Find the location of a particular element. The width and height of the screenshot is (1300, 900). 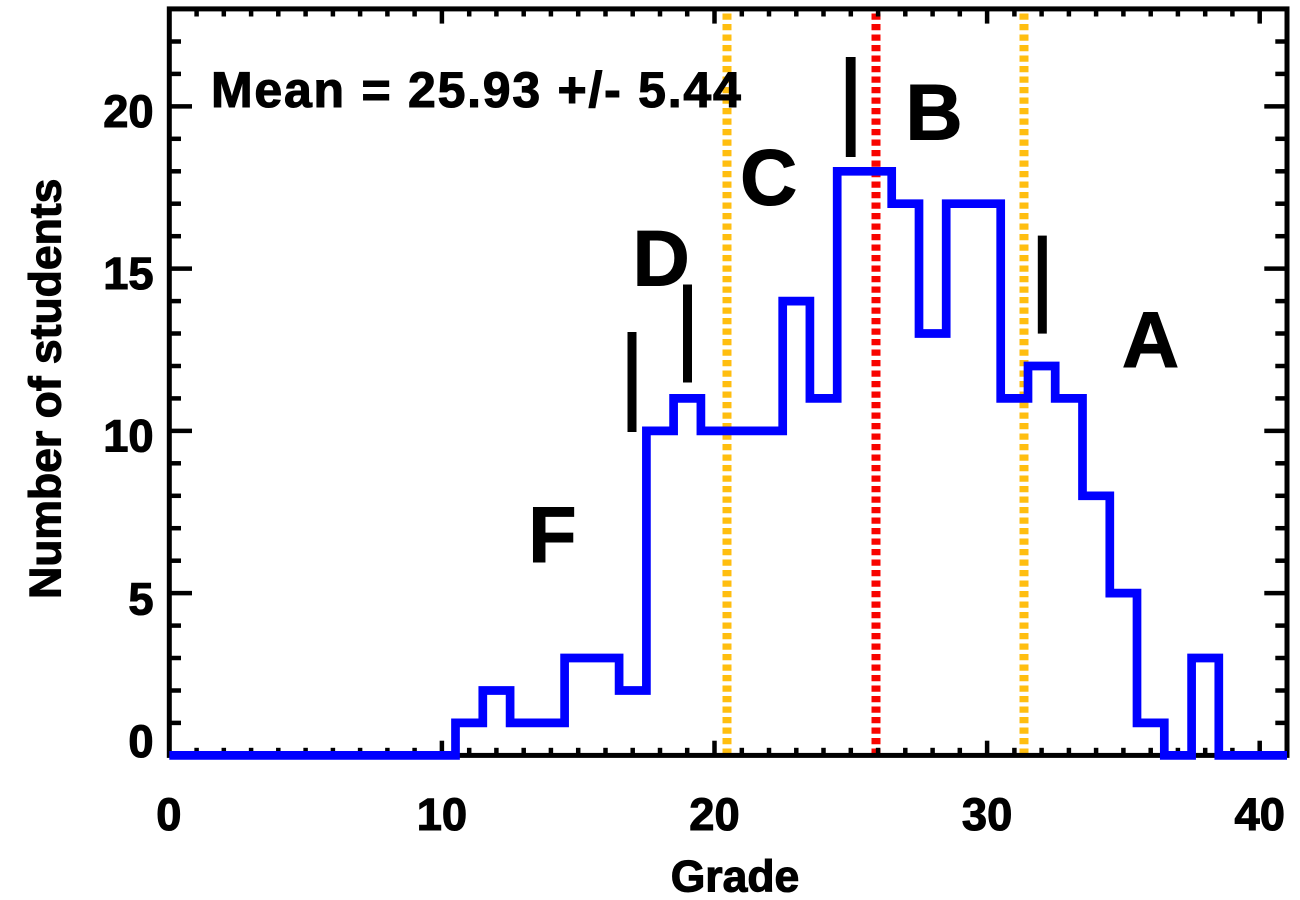

svg-text: D is located at coordinates (661, 258).